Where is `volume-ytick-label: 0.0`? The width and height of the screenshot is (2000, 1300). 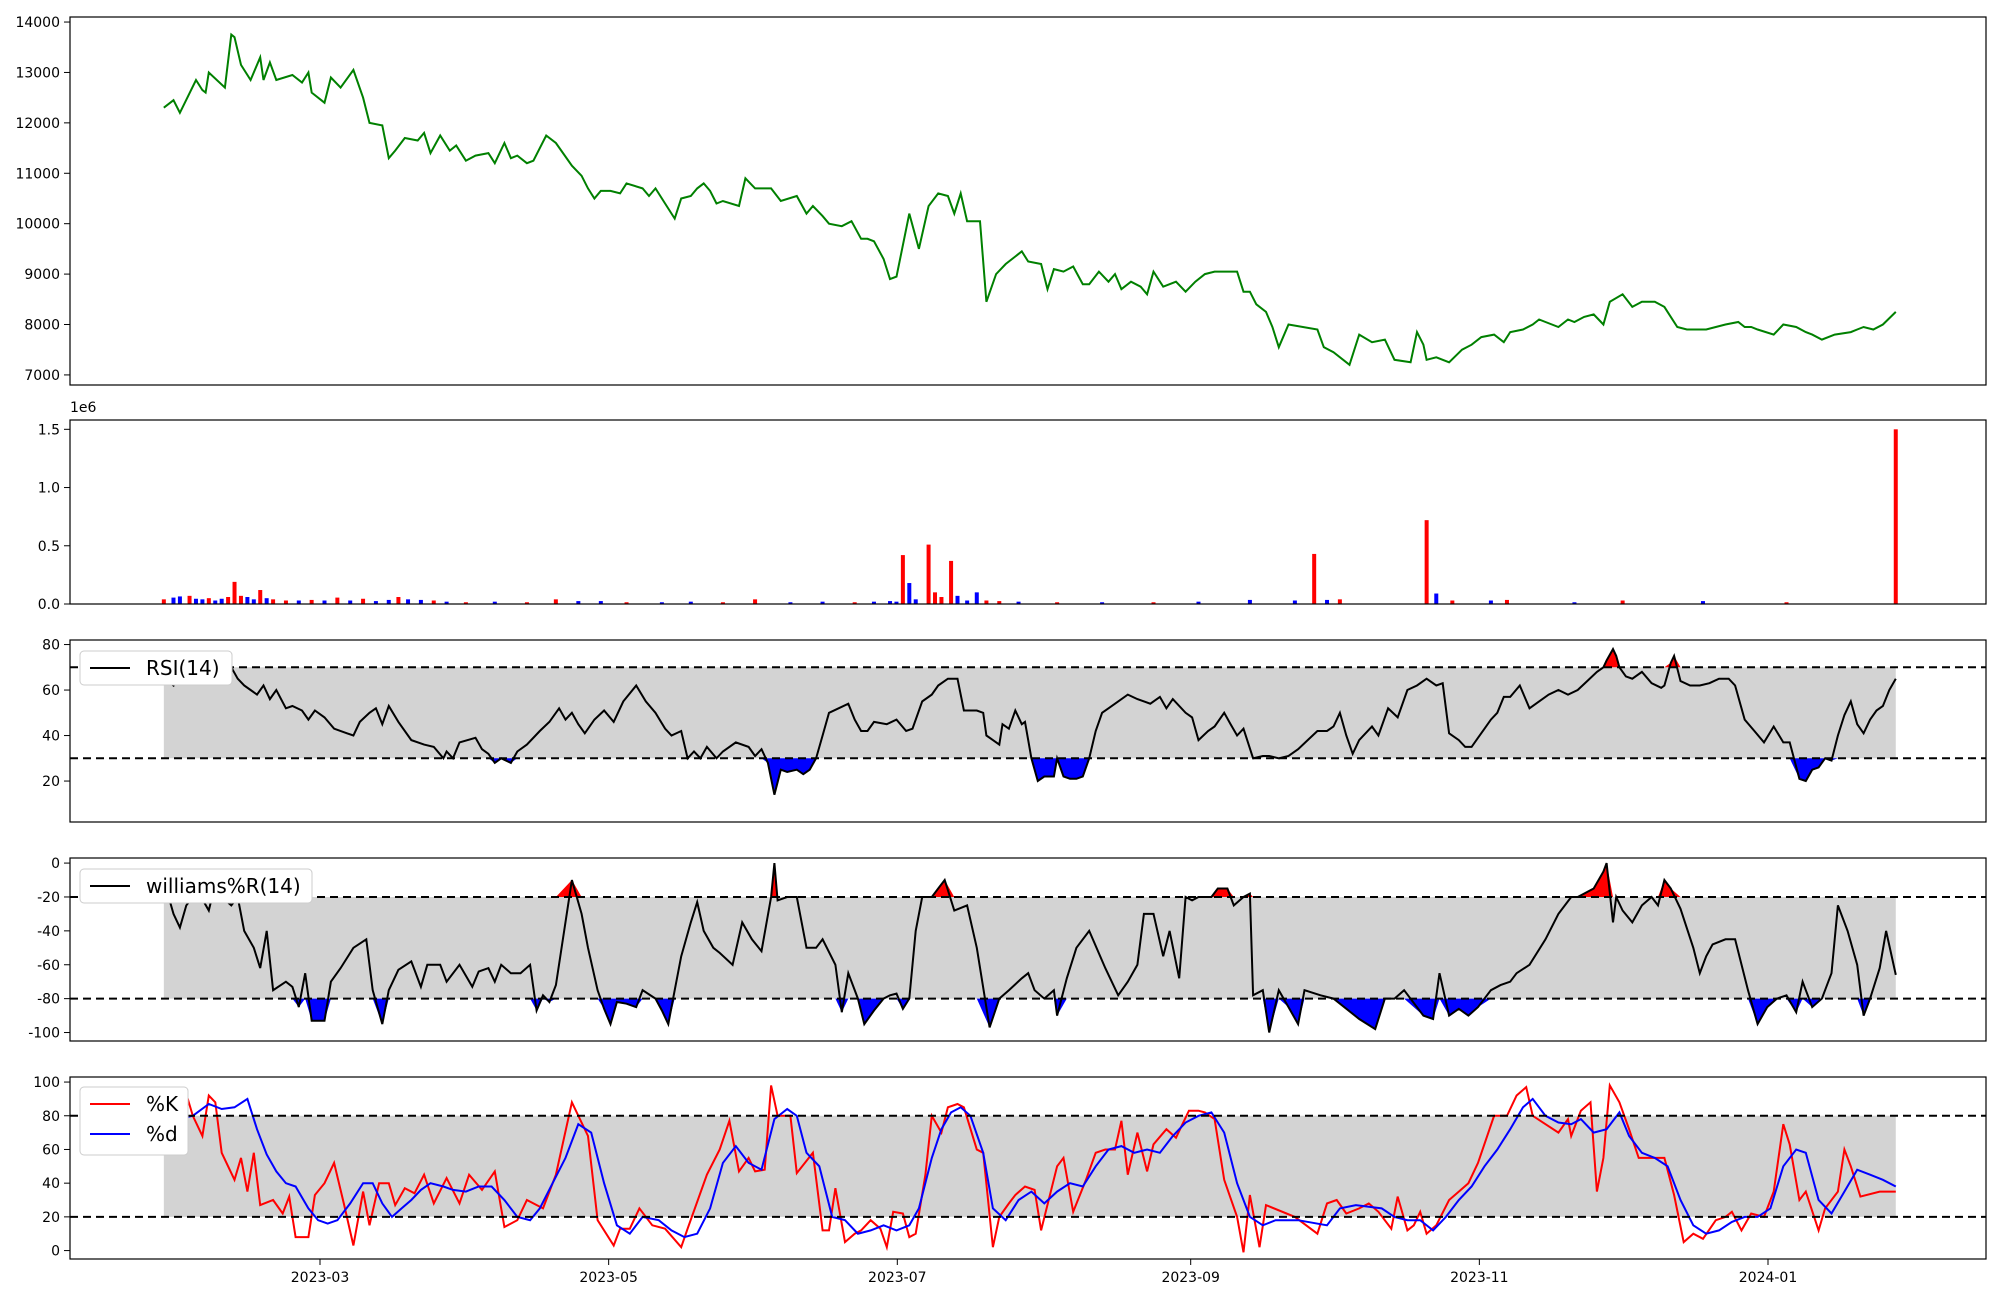
volume-ytick-label: 0.0 is located at coordinates (49, 605).